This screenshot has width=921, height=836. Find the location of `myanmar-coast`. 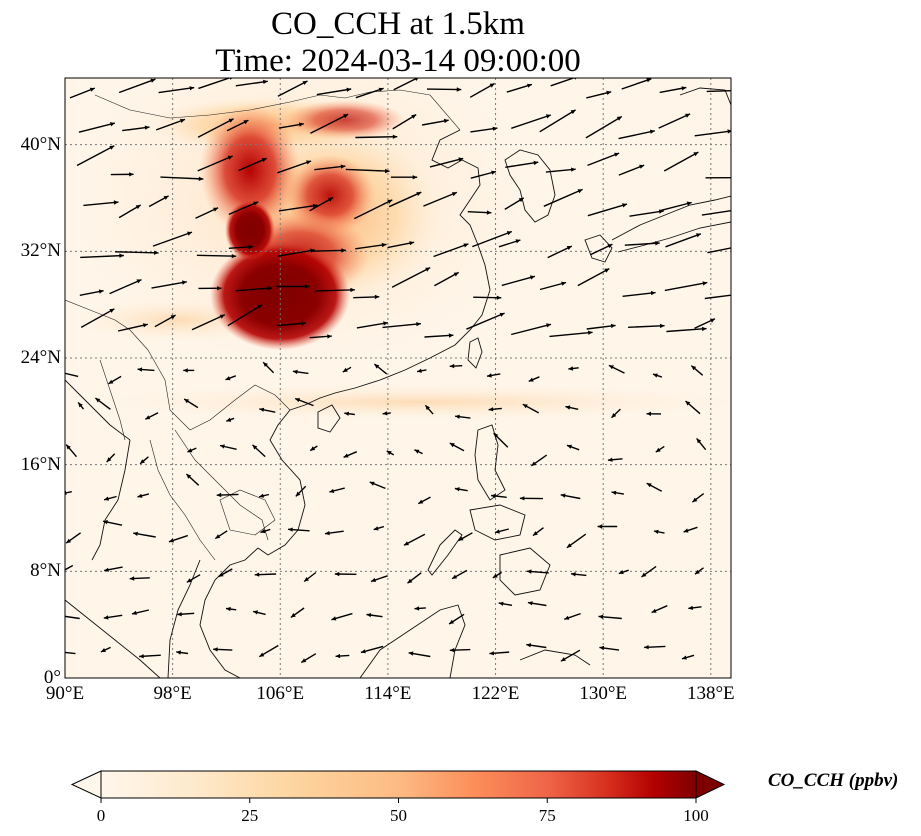

myanmar-coast is located at coordinates (111, 500).